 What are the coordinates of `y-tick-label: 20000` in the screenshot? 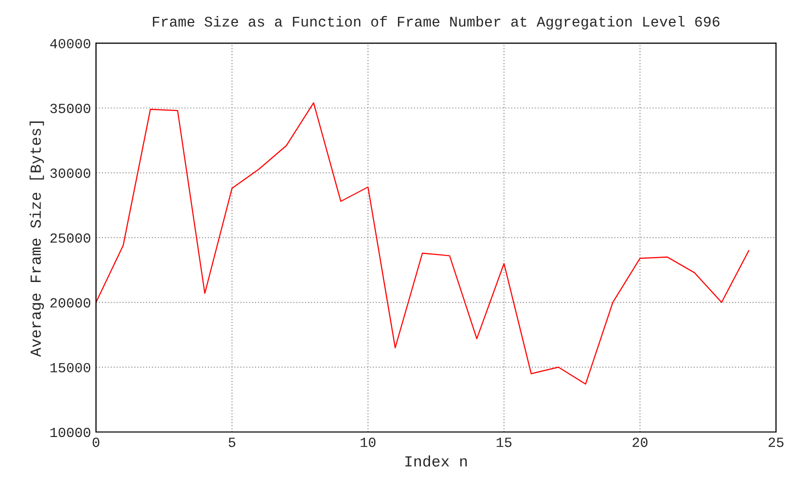 It's located at (70, 303).